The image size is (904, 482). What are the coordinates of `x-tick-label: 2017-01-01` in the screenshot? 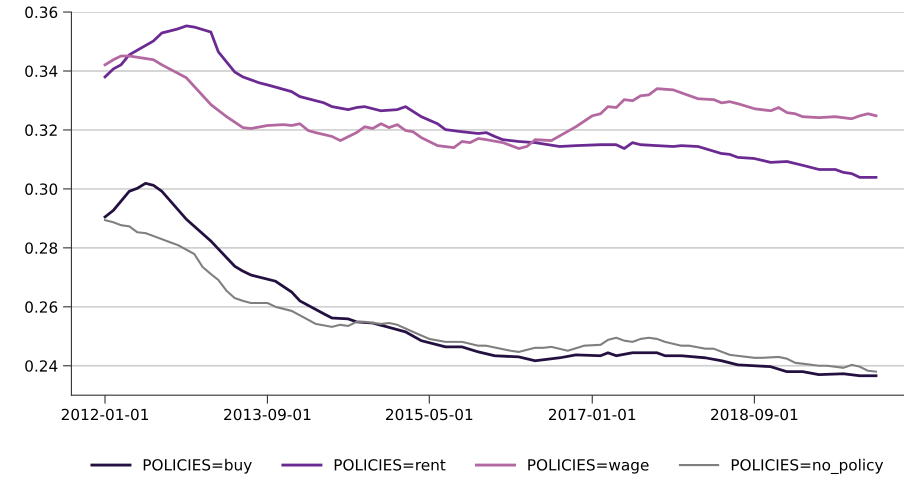 It's located at (592, 414).